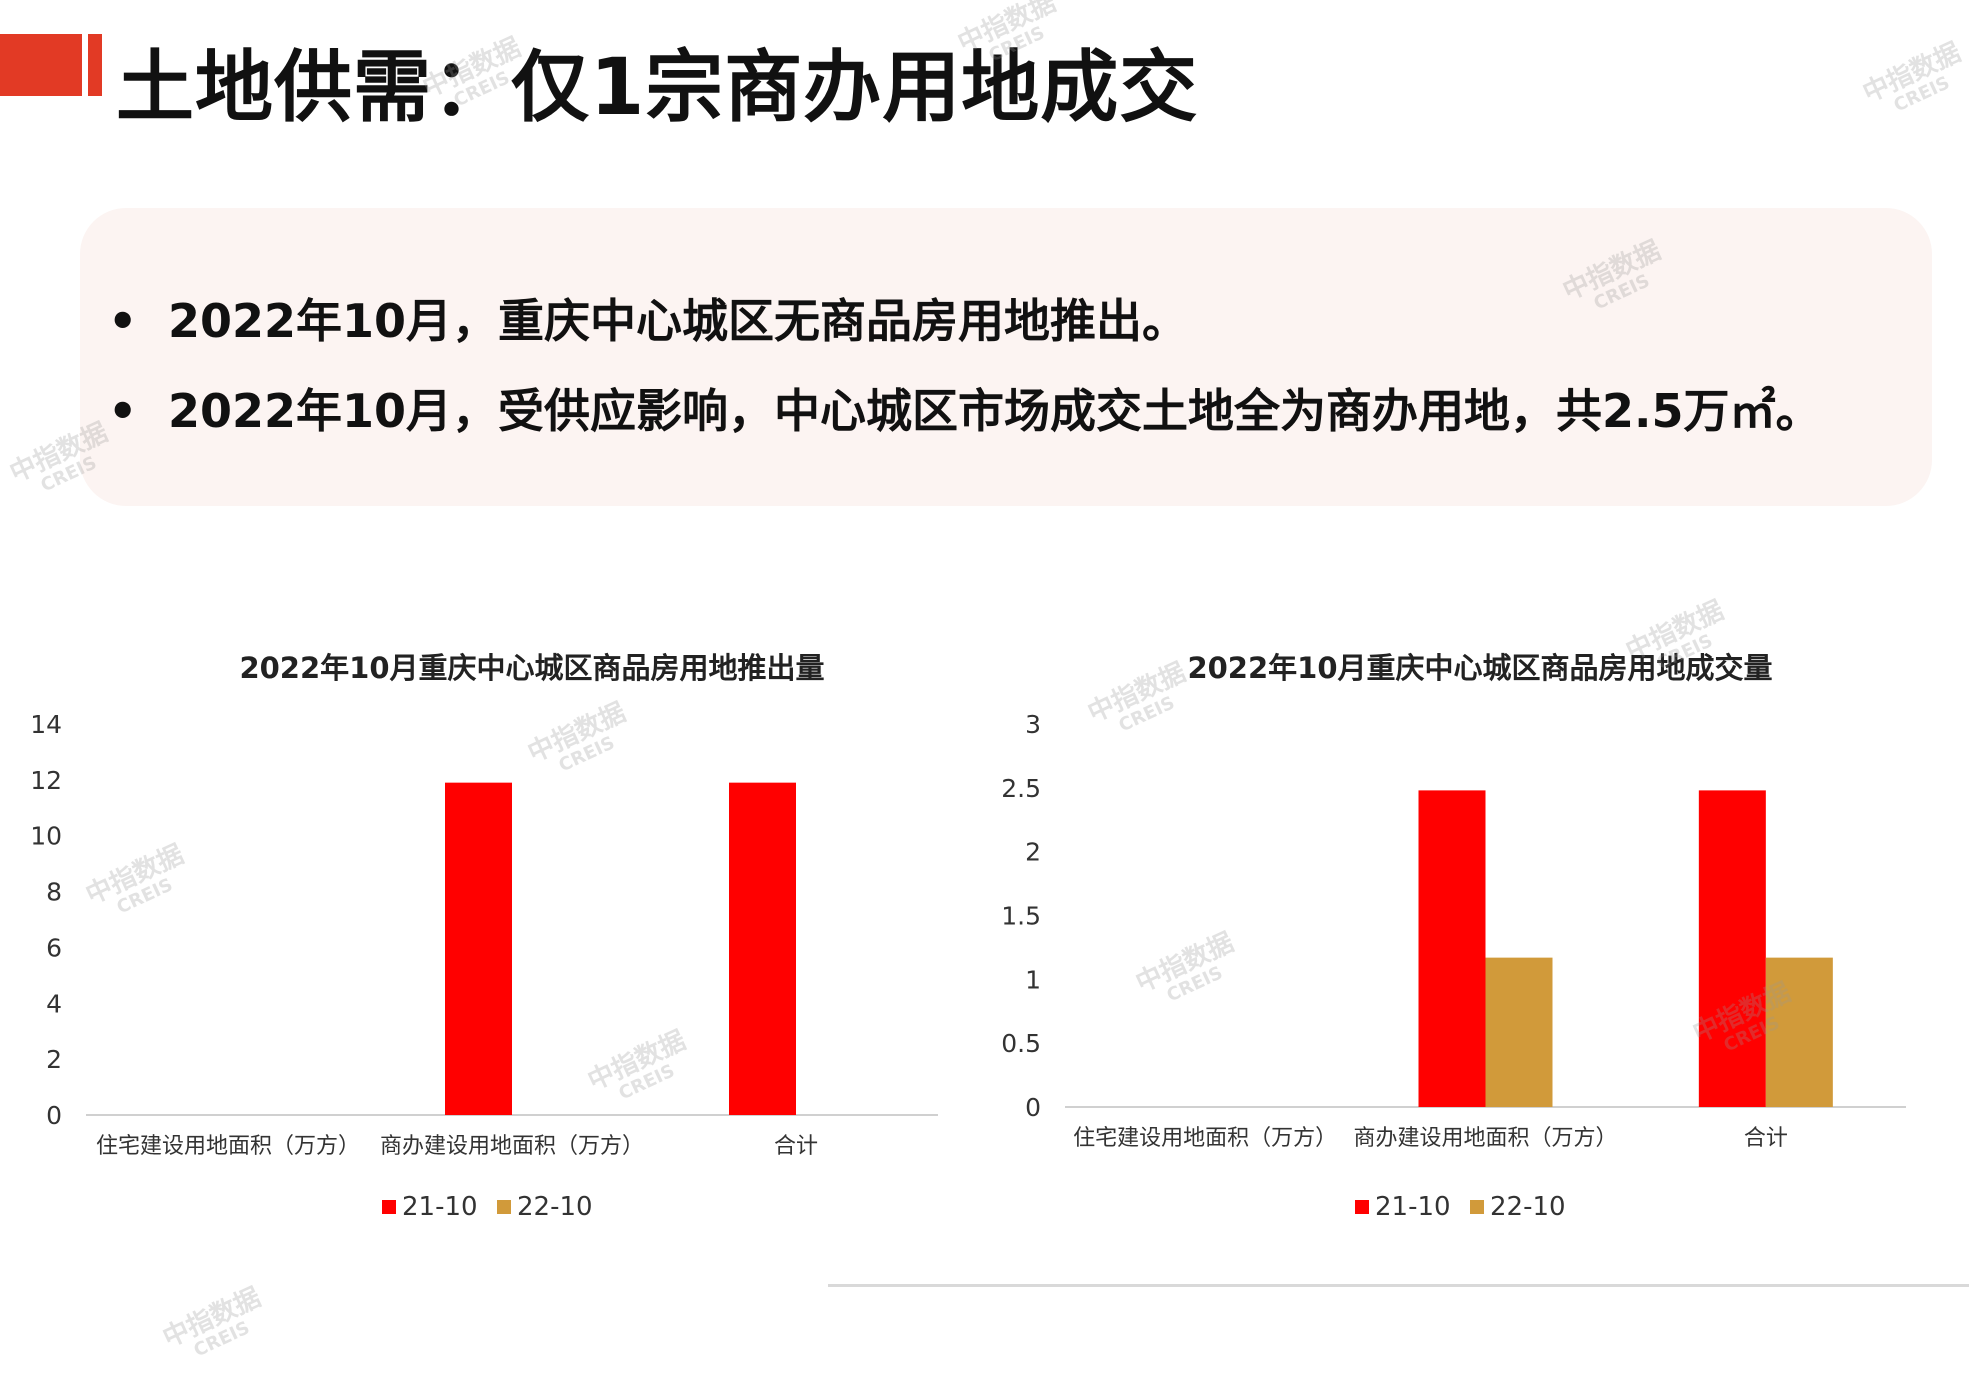  Describe the element at coordinates (1021, 788) in the screenshot. I see `y-tick-label: 2.5` at that location.